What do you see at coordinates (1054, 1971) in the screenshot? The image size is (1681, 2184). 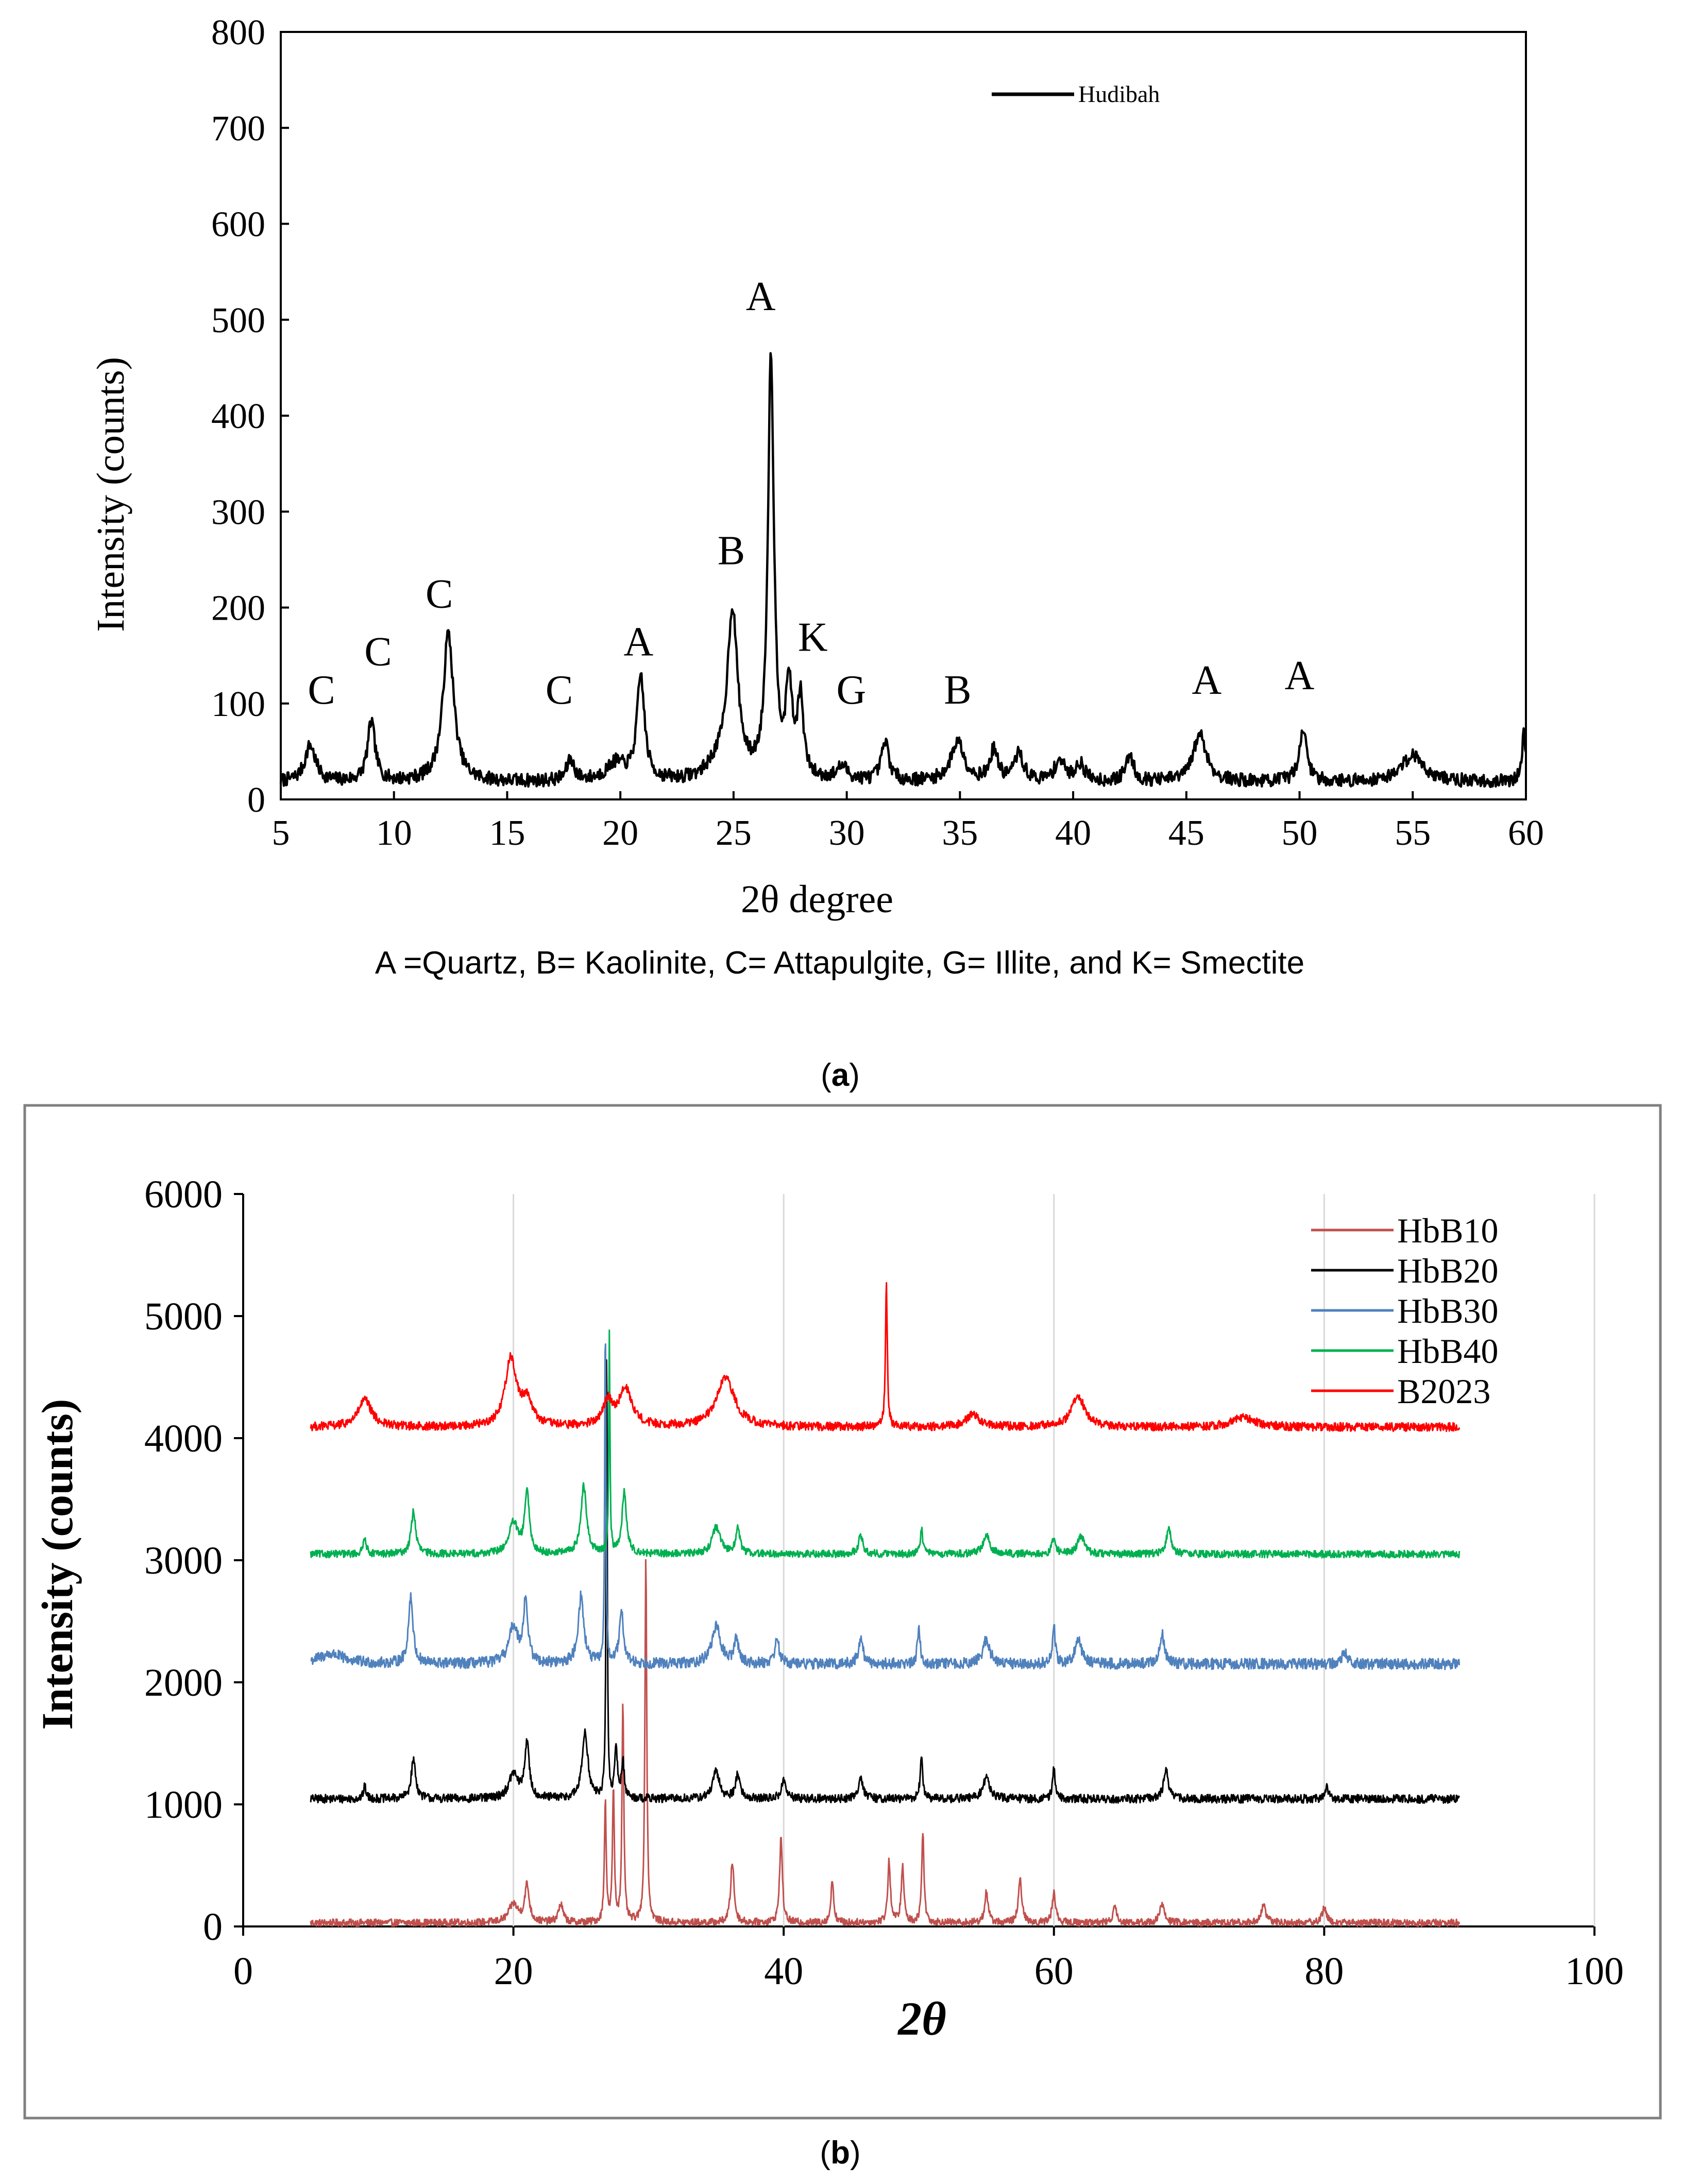 I see `panel-b-xtick-label: 60` at bounding box center [1054, 1971].